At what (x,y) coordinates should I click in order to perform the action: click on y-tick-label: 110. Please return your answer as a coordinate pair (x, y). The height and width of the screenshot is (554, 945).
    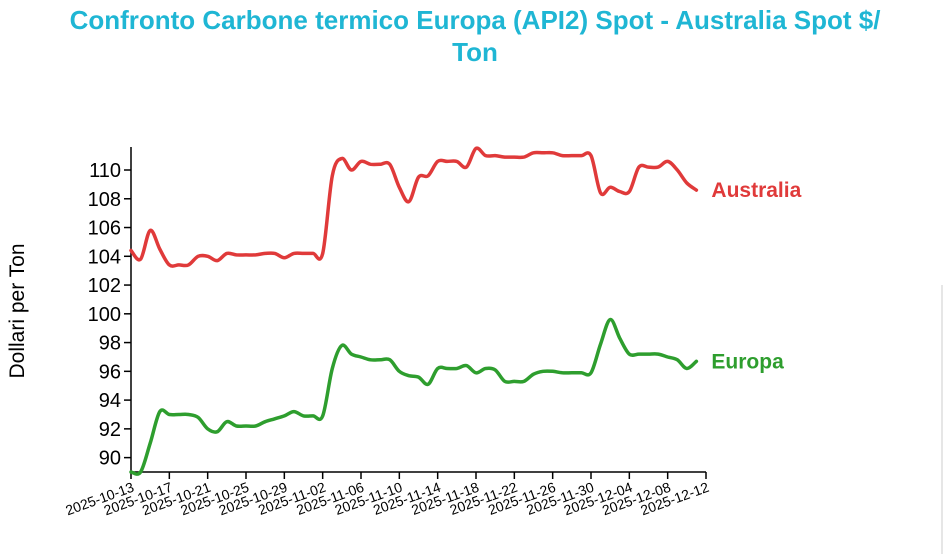
    Looking at the image, I should click on (105, 171).